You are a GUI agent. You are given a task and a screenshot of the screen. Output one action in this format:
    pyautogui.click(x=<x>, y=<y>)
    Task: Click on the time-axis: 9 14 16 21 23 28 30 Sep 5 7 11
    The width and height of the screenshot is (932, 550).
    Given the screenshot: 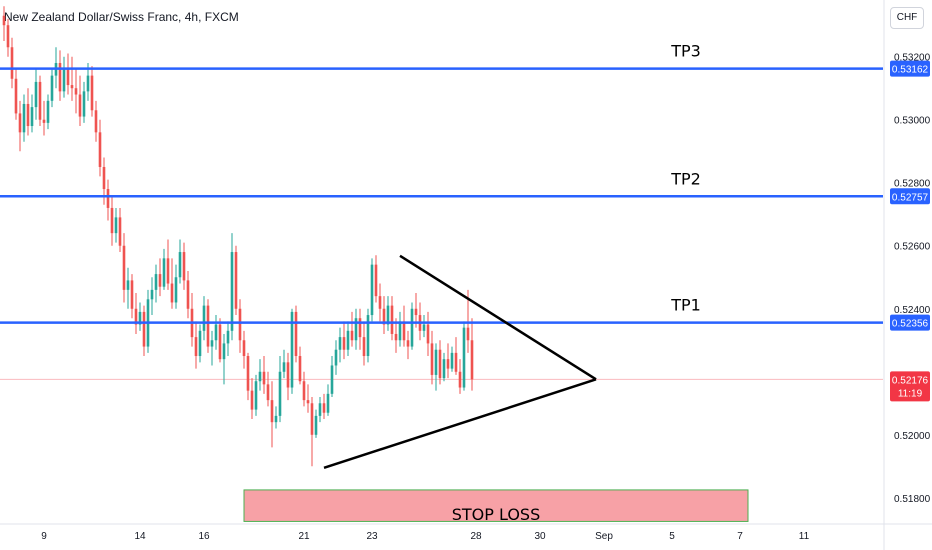 What is the action you would take?
    pyautogui.click(x=425, y=536)
    